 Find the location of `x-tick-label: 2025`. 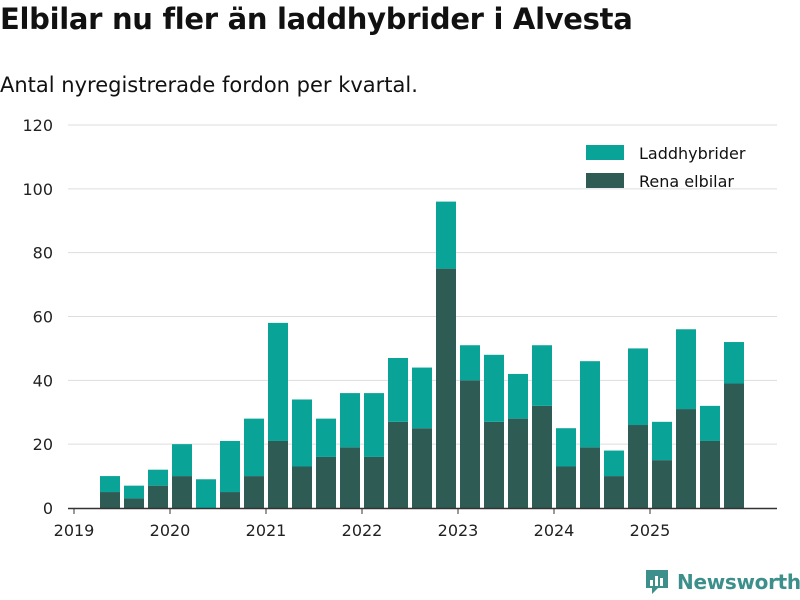

x-tick-label: 2025 is located at coordinates (650, 530).